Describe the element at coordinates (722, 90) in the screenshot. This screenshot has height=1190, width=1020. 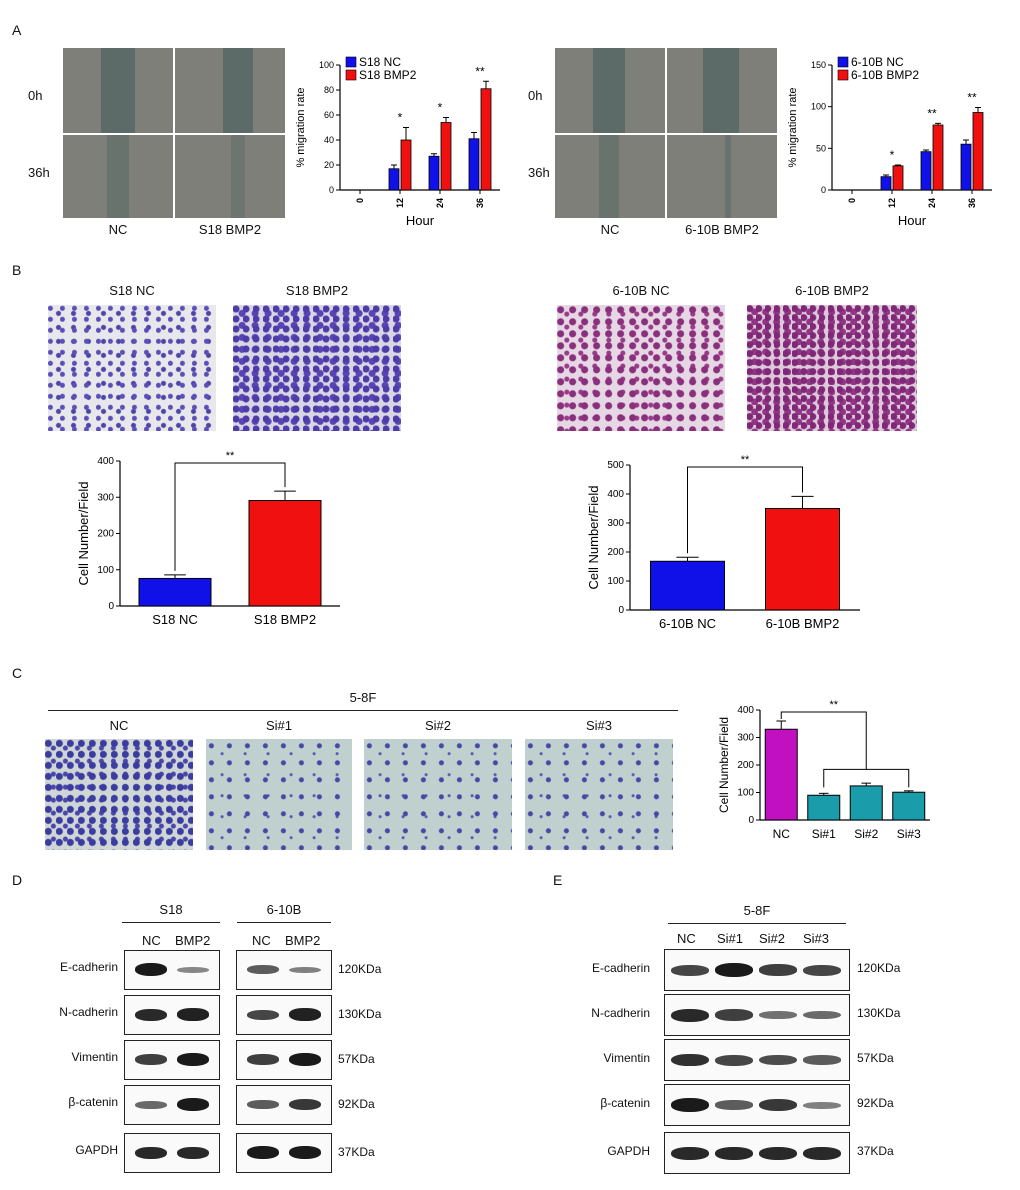
I see `wound-image-610b-bmp2-0h` at that location.